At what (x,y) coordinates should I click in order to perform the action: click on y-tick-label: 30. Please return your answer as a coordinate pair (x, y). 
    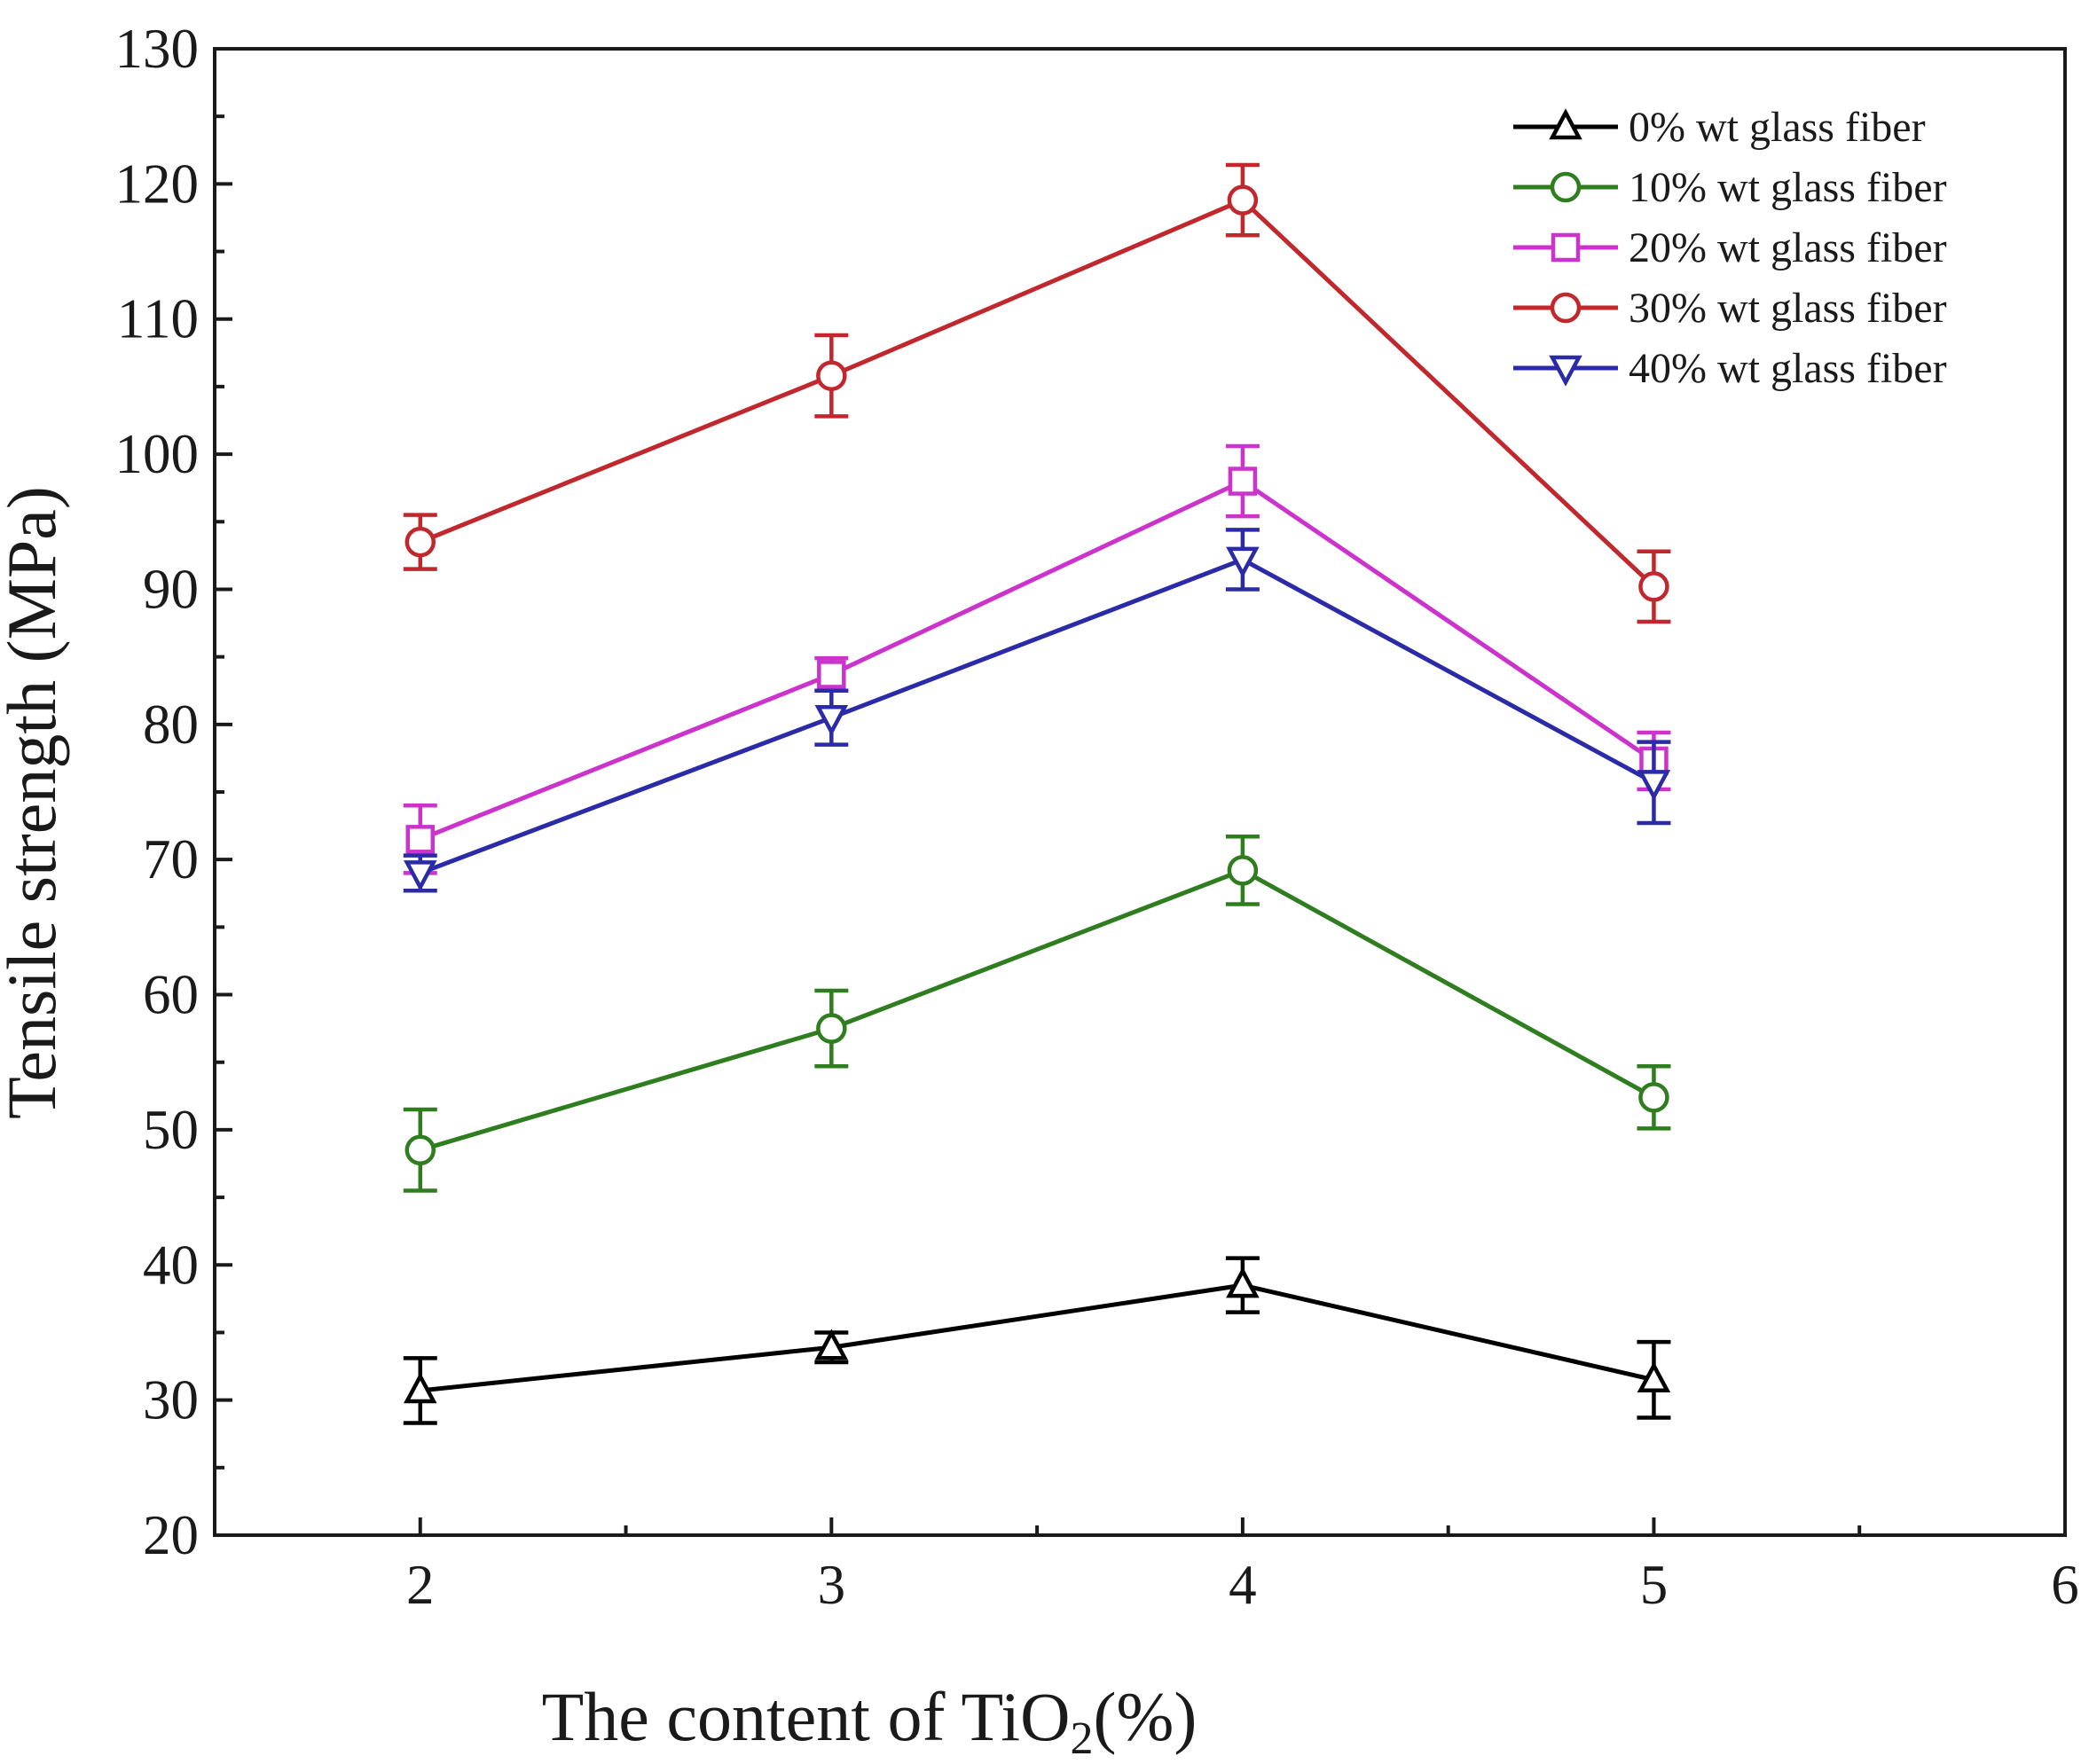
    Looking at the image, I should click on (171, 1400).